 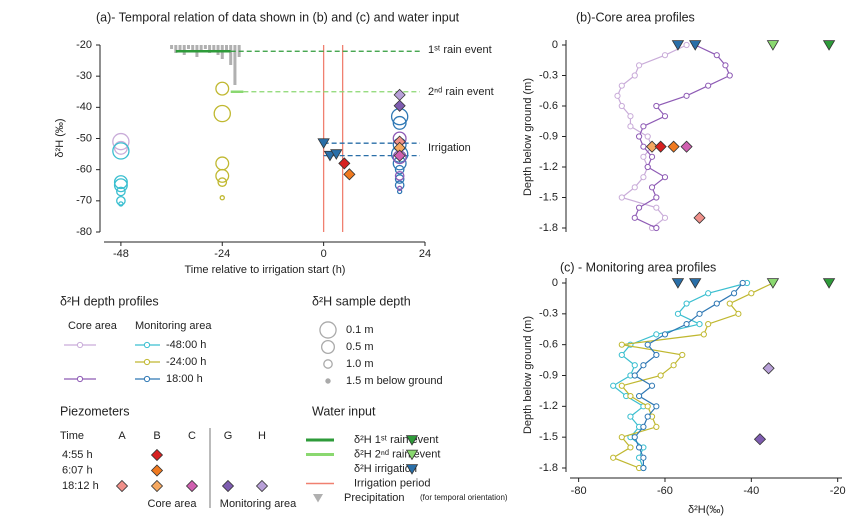 What do you see at coordinates (706, 510) in the screenshot?
I see `x-axis-label: δ²H(‰)` at bounding box center [706, 510].